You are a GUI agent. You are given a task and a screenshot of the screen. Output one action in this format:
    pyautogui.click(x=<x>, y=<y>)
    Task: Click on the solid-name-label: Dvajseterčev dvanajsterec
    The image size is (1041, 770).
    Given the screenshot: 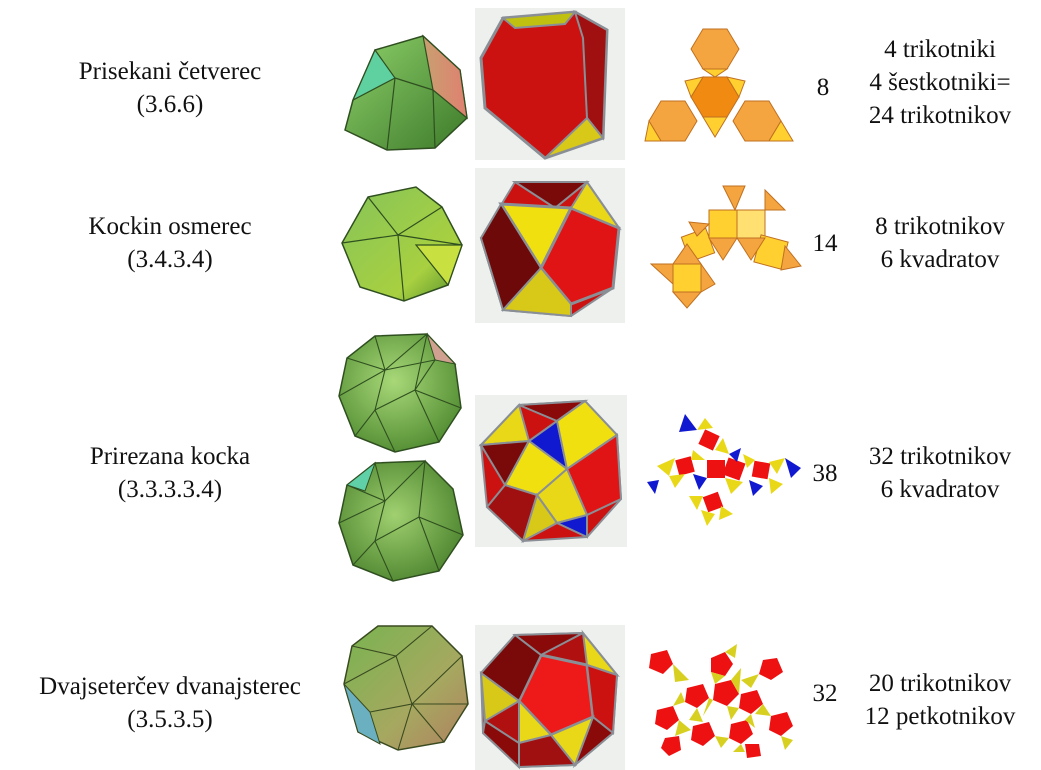 What is the action you would take?
    pyautogui.click(x=170, y=686)
    